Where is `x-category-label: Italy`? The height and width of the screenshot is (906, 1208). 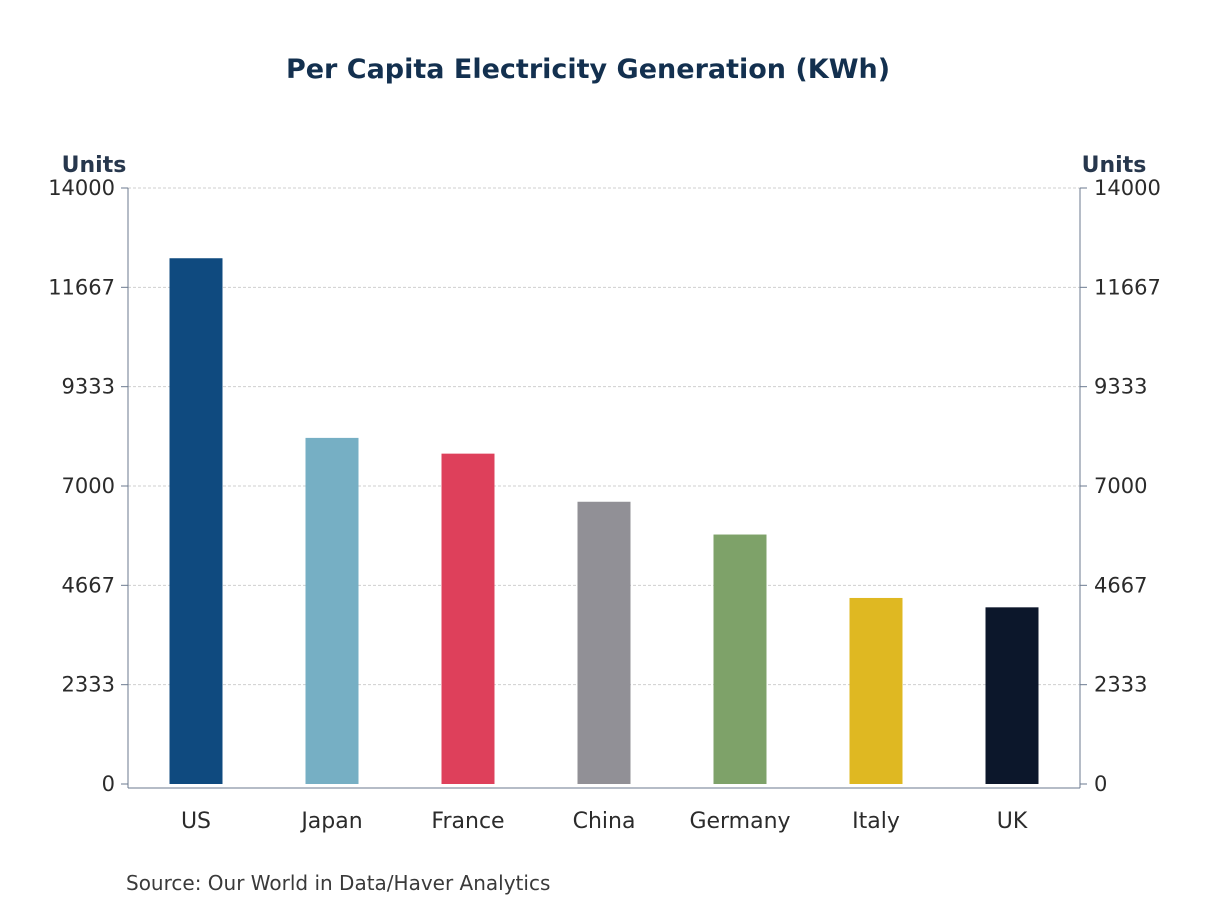 x-category-label: Italy is located at coordinates (876, 821).